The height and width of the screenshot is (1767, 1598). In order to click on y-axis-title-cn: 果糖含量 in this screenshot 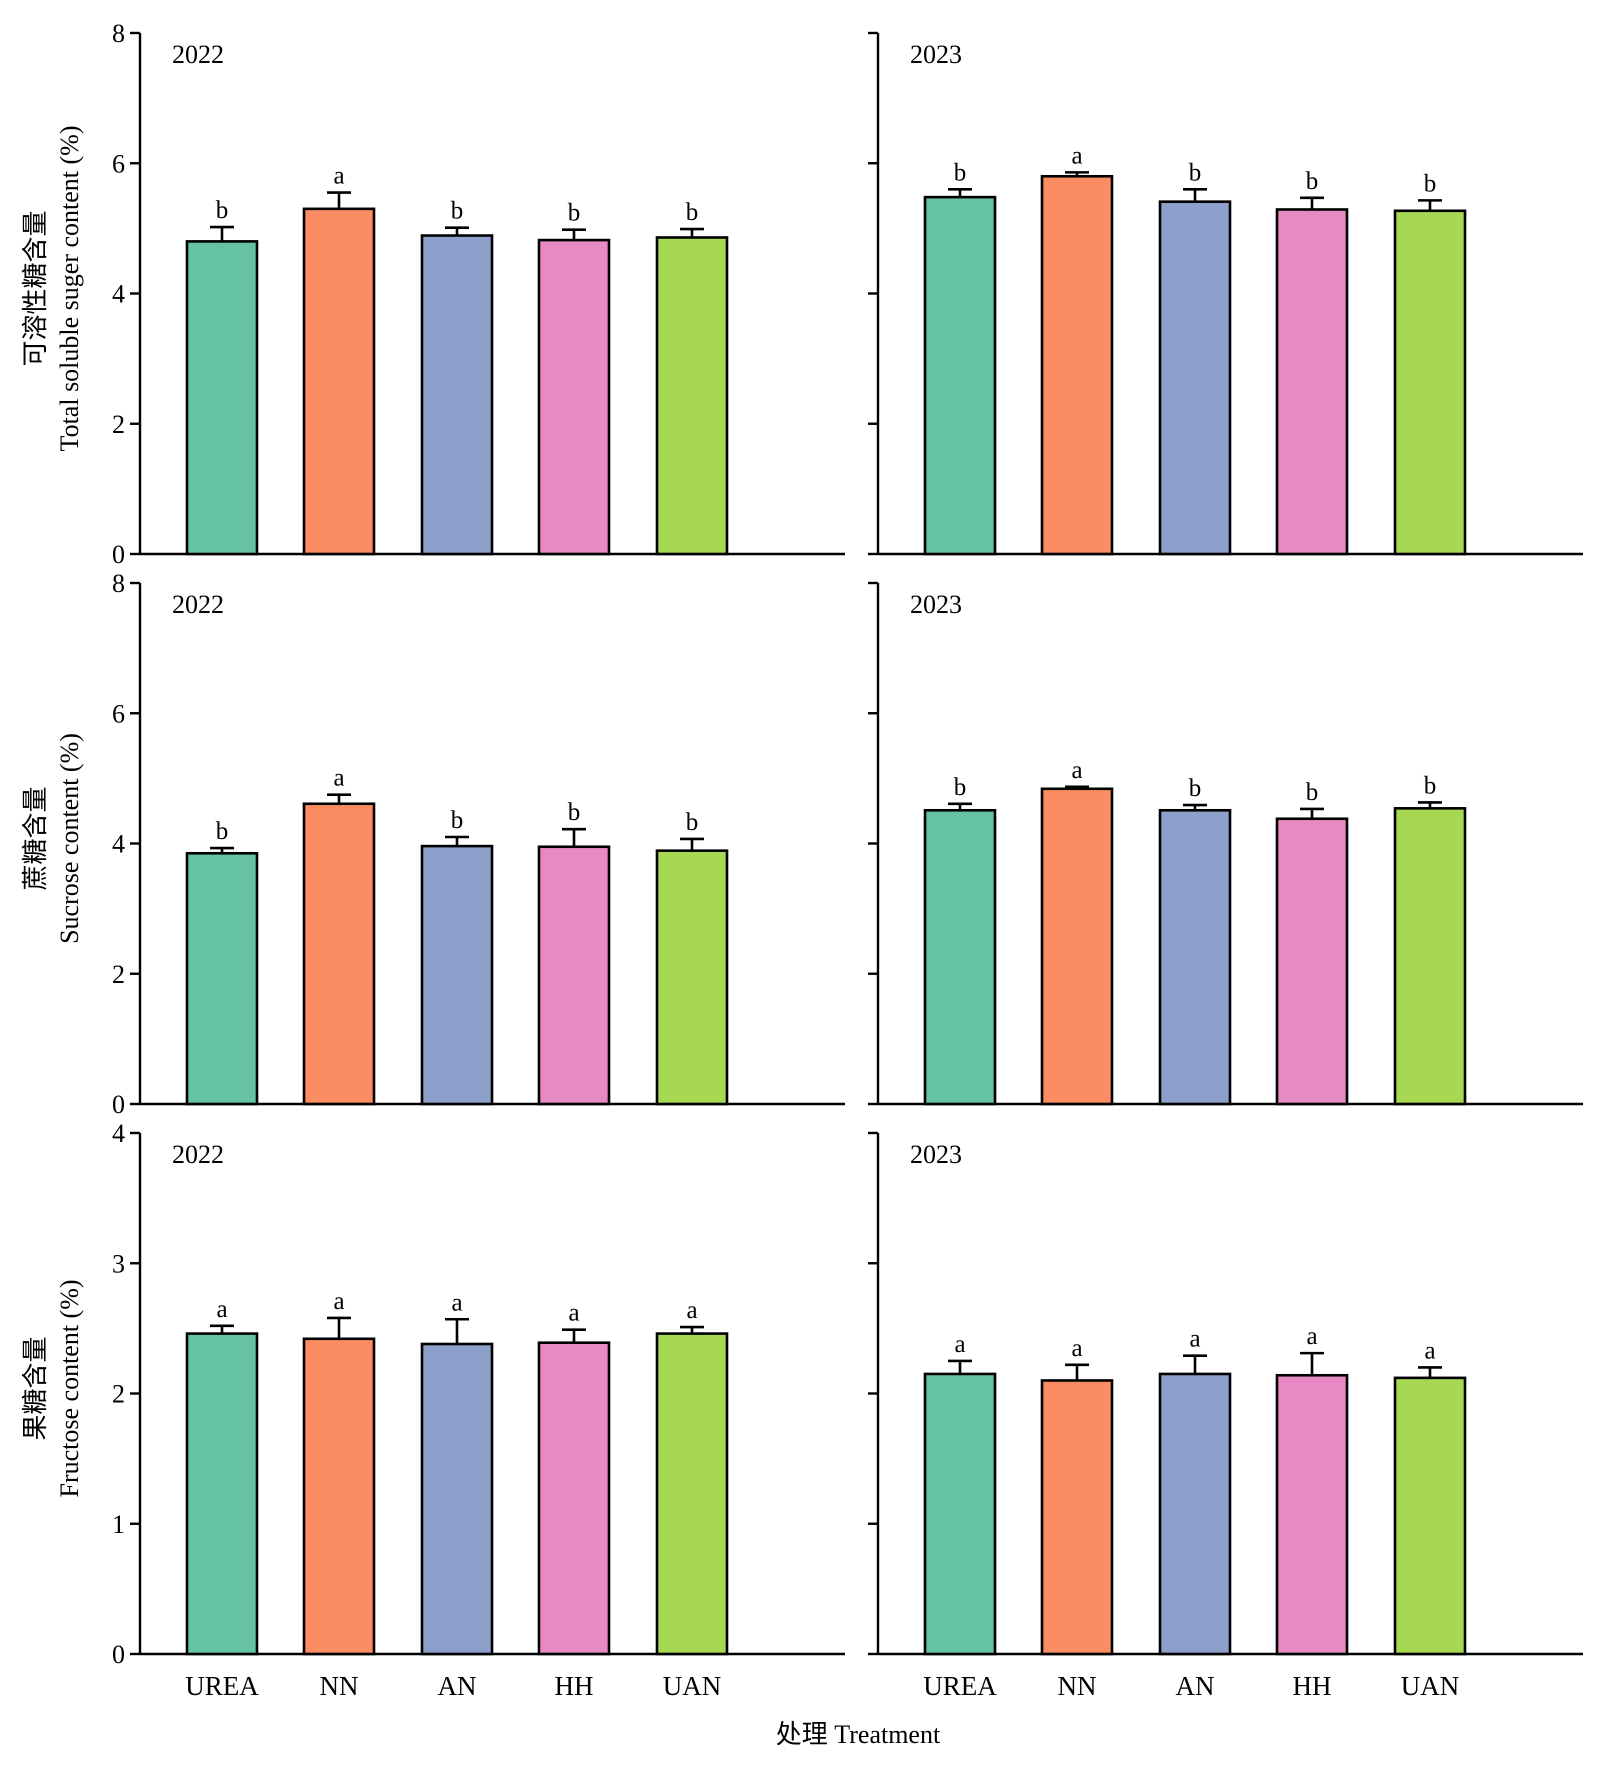, I will do `click(35, 1388)`.